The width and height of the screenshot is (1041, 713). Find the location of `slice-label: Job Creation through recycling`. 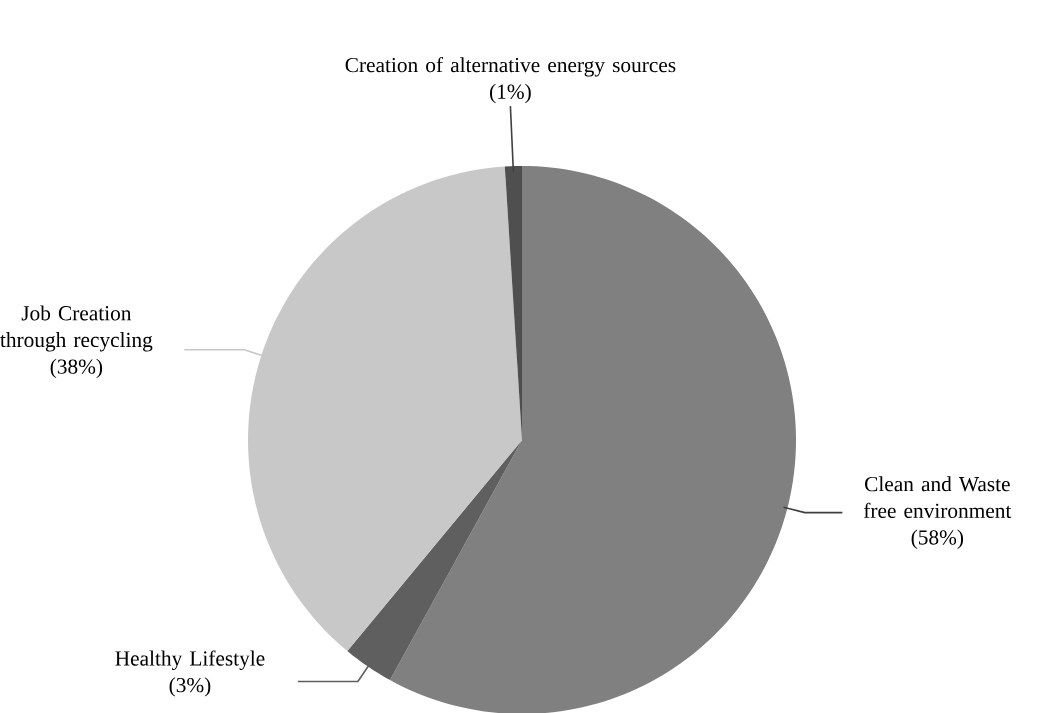

slice-label: Job Creation through recycling is located at coordinates (76, 328).